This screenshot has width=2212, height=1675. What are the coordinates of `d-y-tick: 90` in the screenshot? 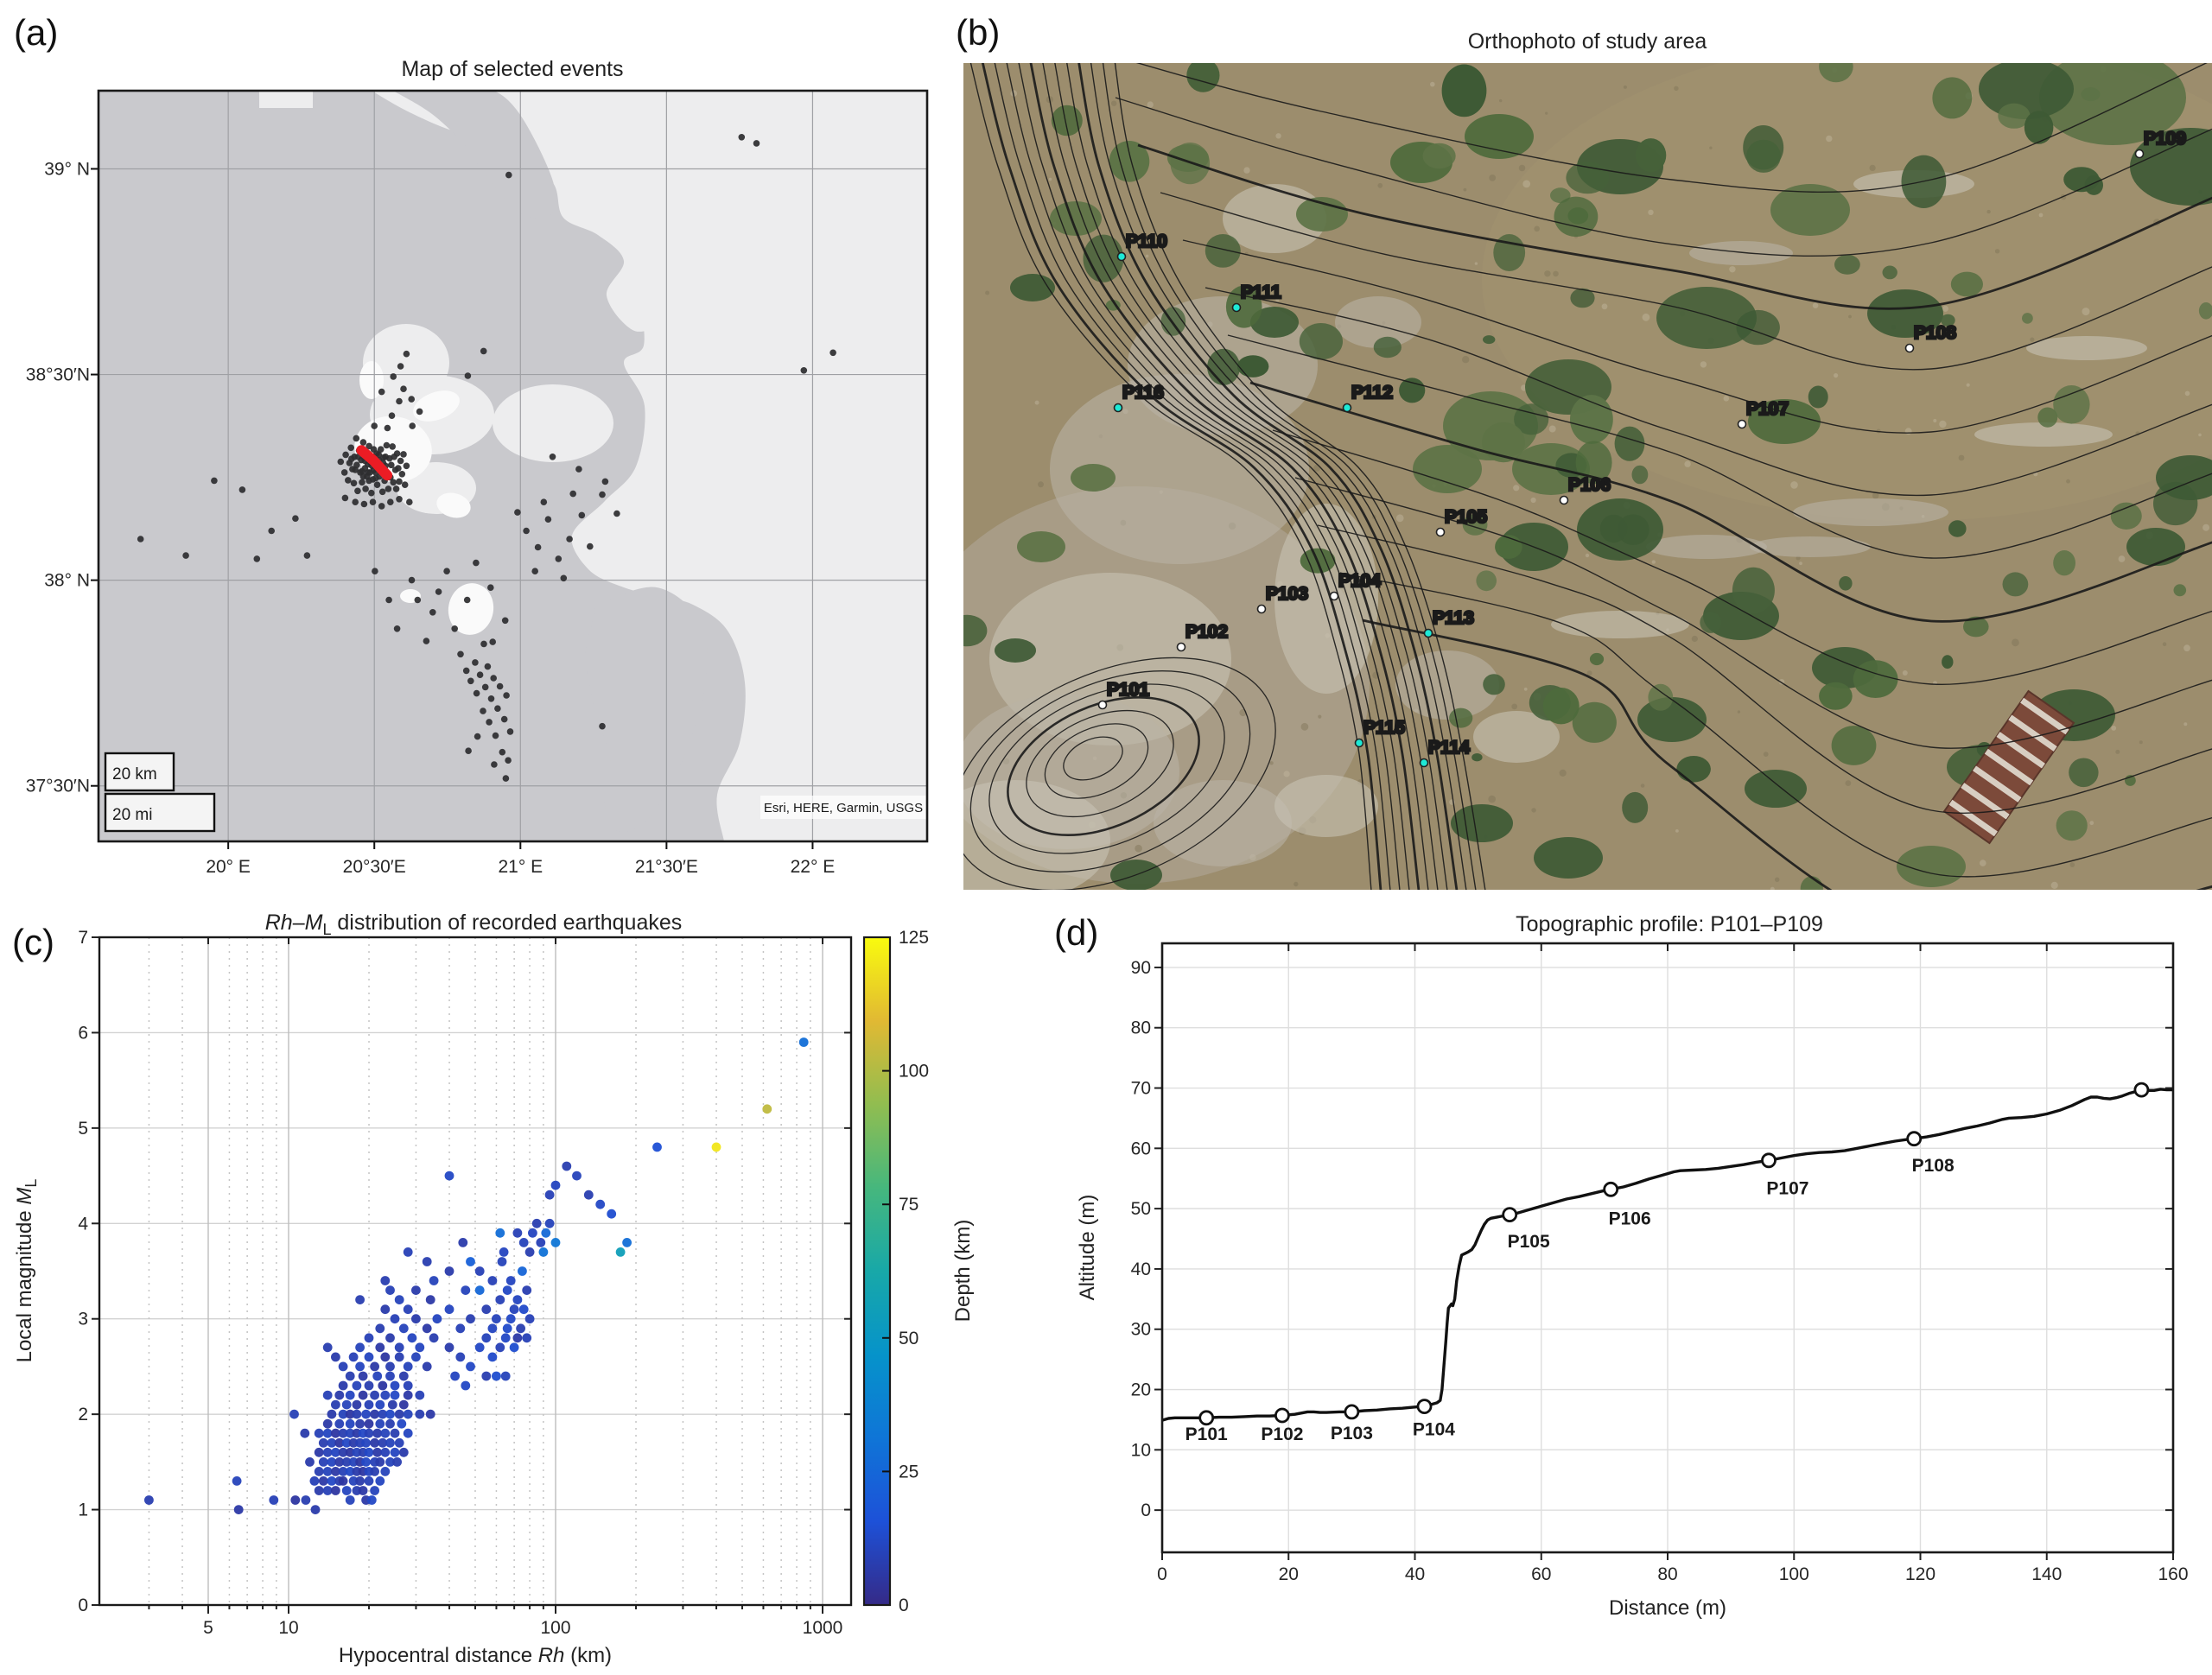 It's located at (1141, 968).